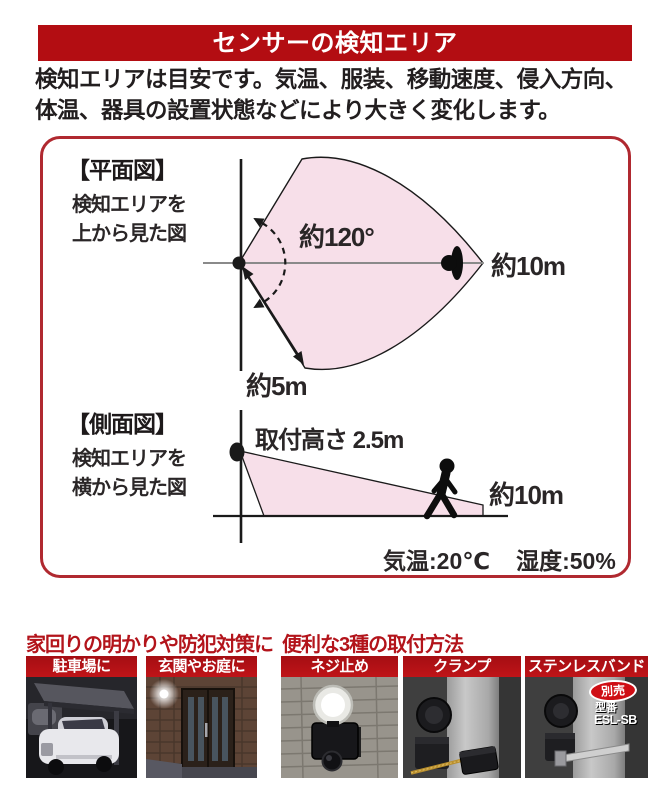 The width and height of the screenshot is (667, 792). I want to click on parking-photo, so click(81, 727).